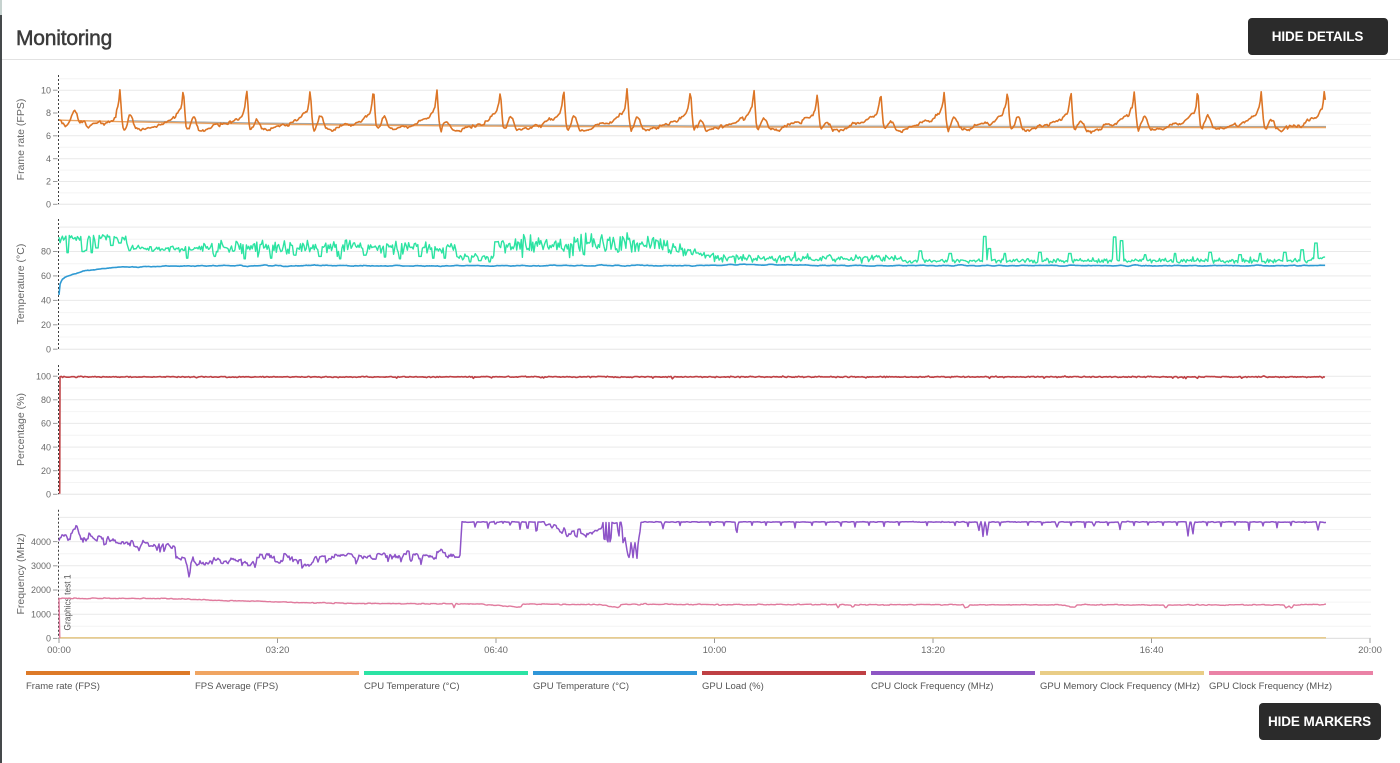 This screenshot has height=763, width=1400. Describe the element at coordinates (41, 614) in the screenshot. I see `svg-text: 1000` at that location.